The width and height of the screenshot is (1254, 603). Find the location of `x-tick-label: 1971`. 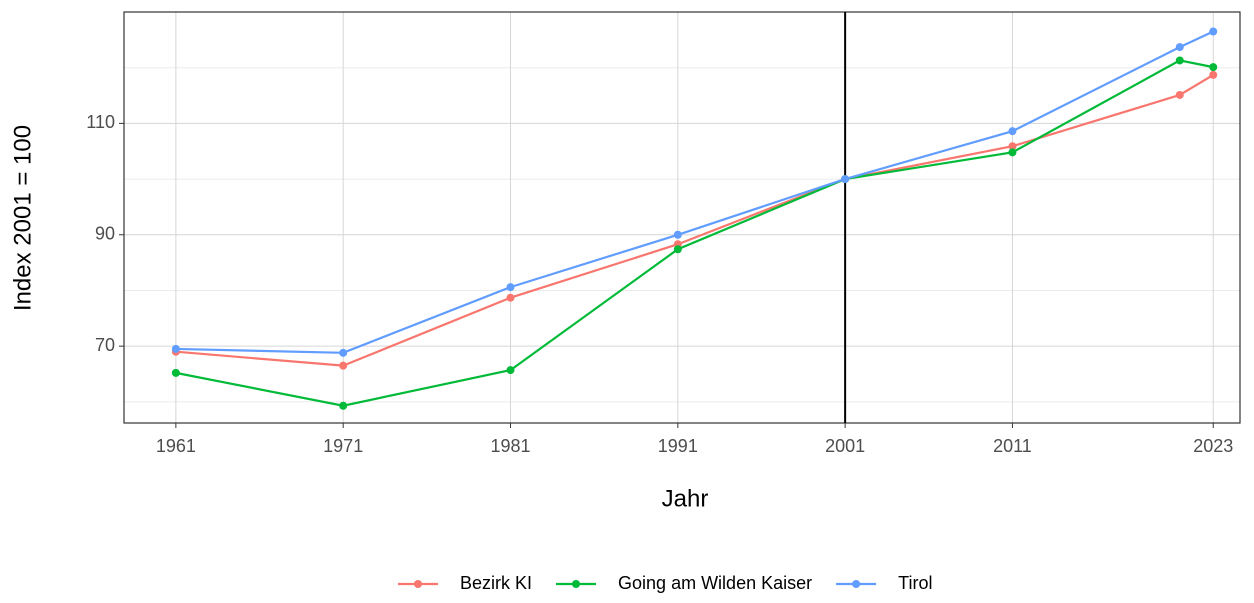

x-tick-label: 1971 is located at coordinates (343, 446).